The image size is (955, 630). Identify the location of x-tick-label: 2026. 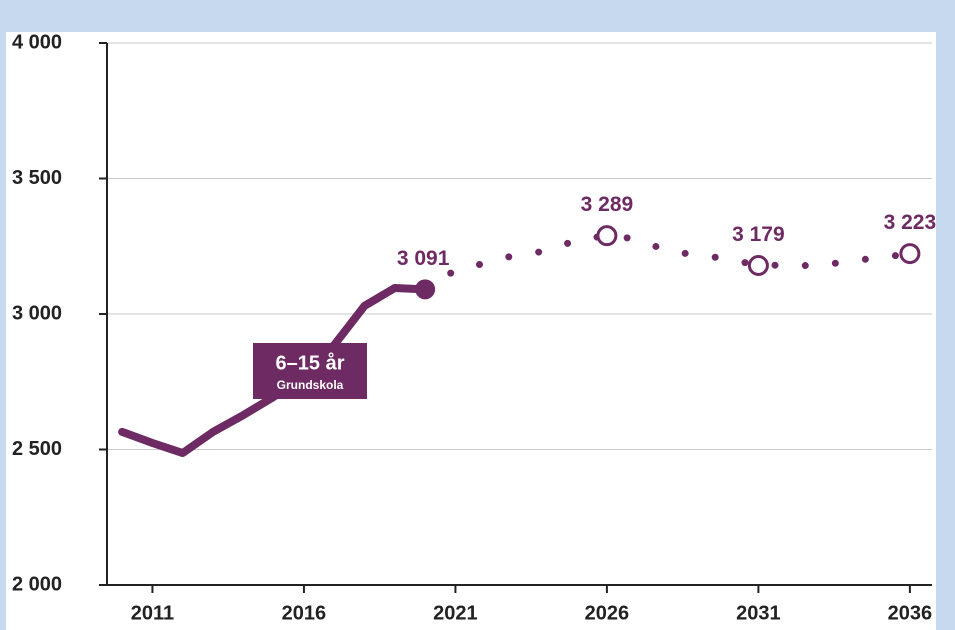
(607, 613).